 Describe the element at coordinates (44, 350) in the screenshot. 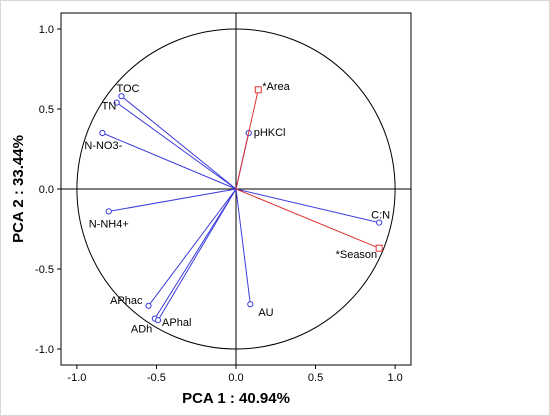

I see `y-tick-label: -1.0` at that location.